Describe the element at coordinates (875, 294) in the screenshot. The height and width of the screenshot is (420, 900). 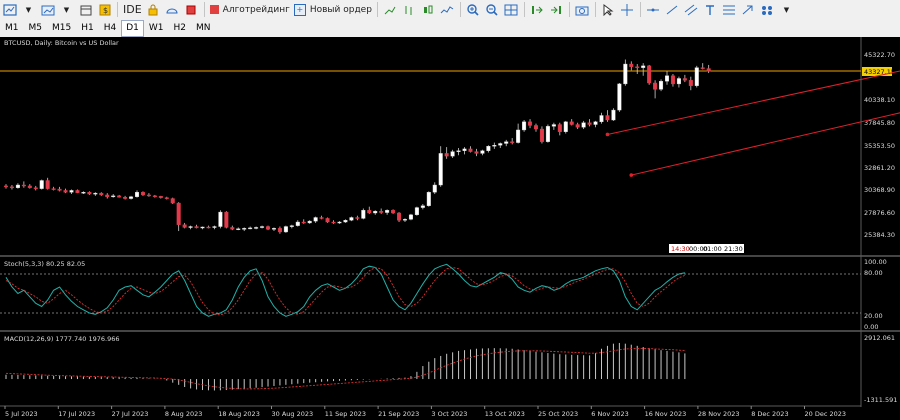
I see `stoch-axis: 100.00 80.00 20.00 0.00` at that location.